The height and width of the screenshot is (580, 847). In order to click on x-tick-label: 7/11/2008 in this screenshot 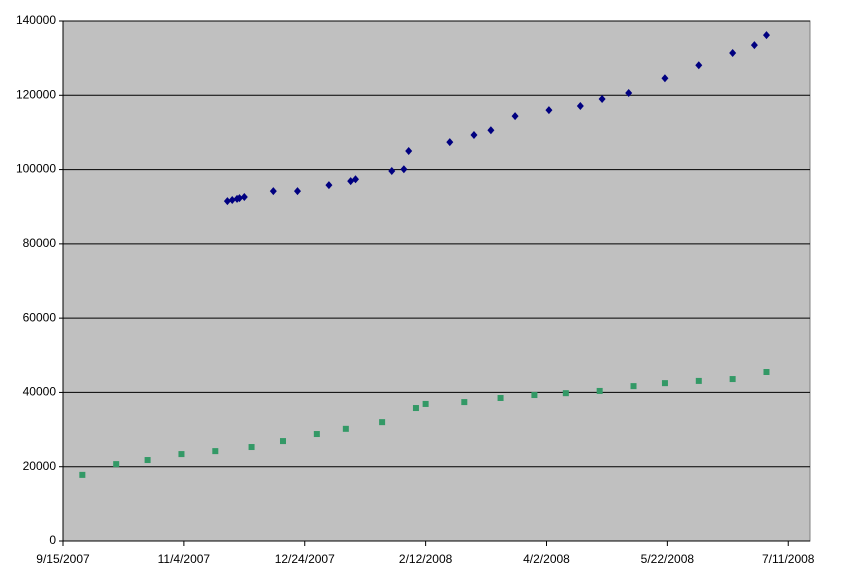, I will do `click(788, 559)`.